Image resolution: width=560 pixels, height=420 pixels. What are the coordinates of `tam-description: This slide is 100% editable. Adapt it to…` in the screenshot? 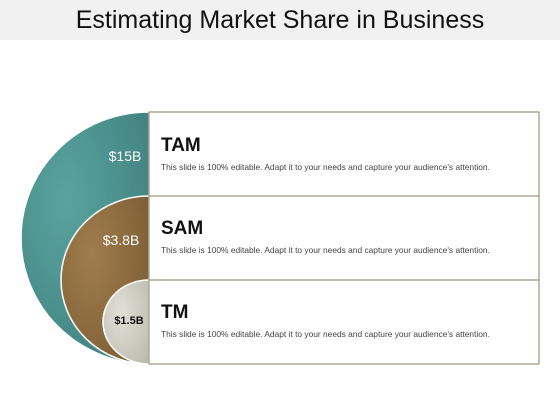 It's located at (325, 167).